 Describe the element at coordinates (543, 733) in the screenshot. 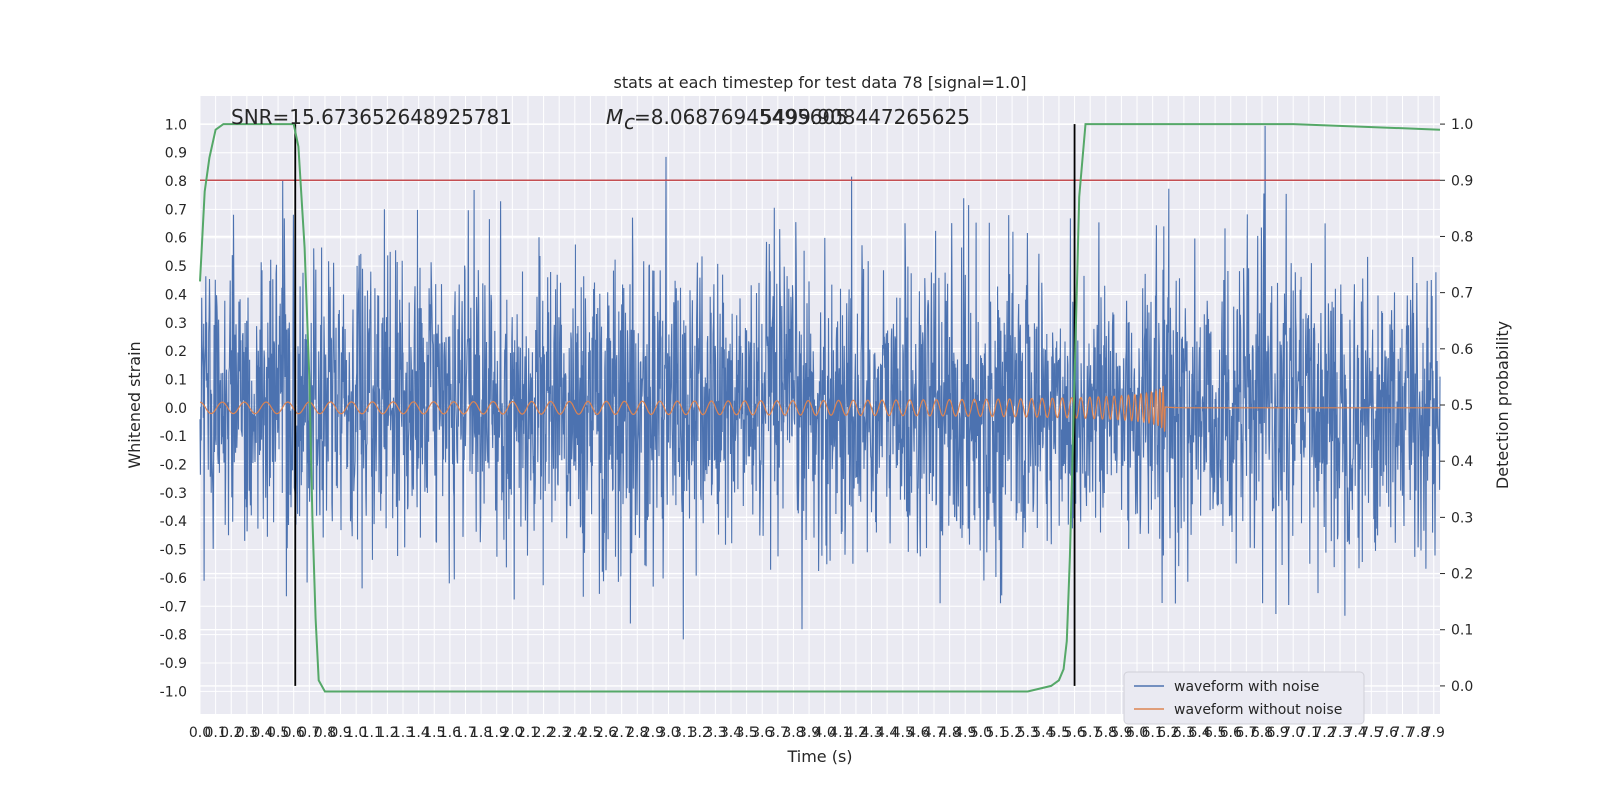

I see `x-tick-label: 2.2` at that location.